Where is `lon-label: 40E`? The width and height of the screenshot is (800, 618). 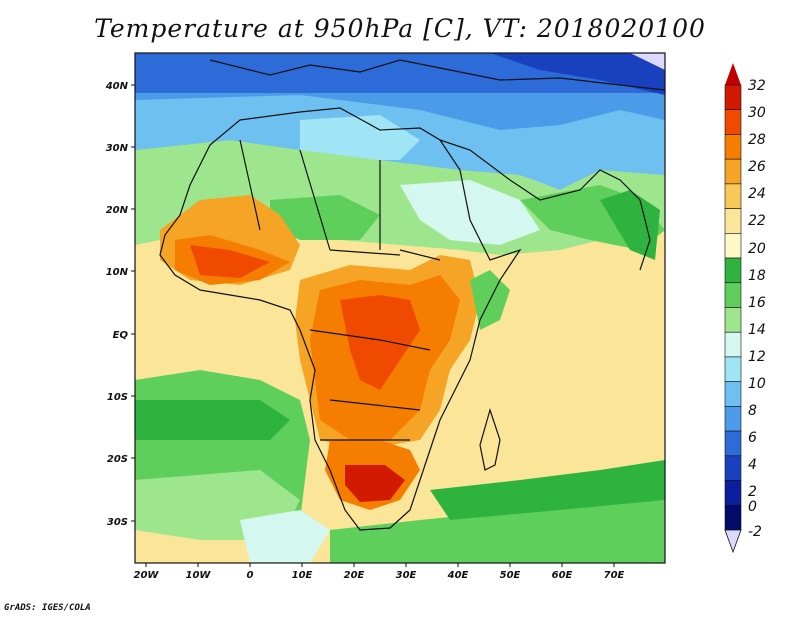
lon-label: 40E is located at coordinates (458, 575).